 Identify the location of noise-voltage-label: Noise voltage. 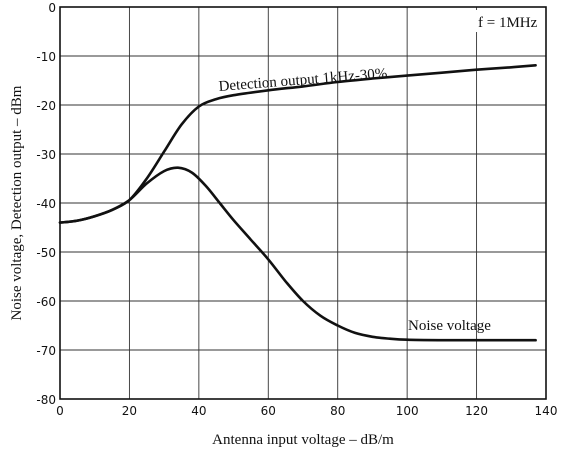
(449, 326).